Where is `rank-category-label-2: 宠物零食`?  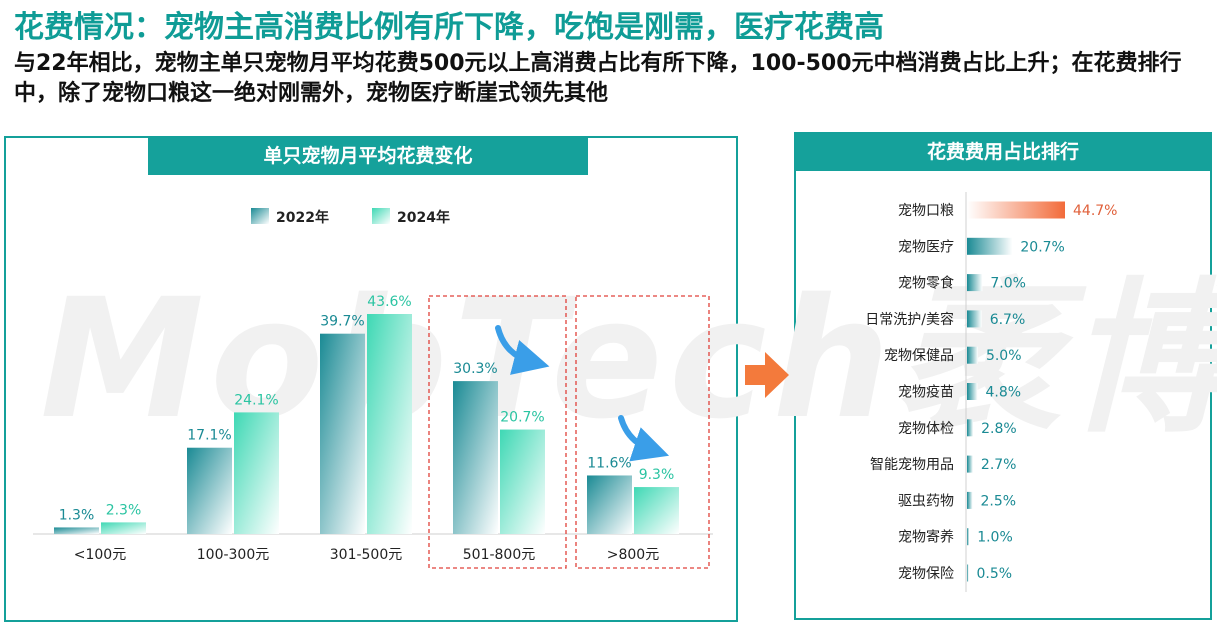
rank-category-label-2: 宠物零食 is located at coordinates (926, 283).